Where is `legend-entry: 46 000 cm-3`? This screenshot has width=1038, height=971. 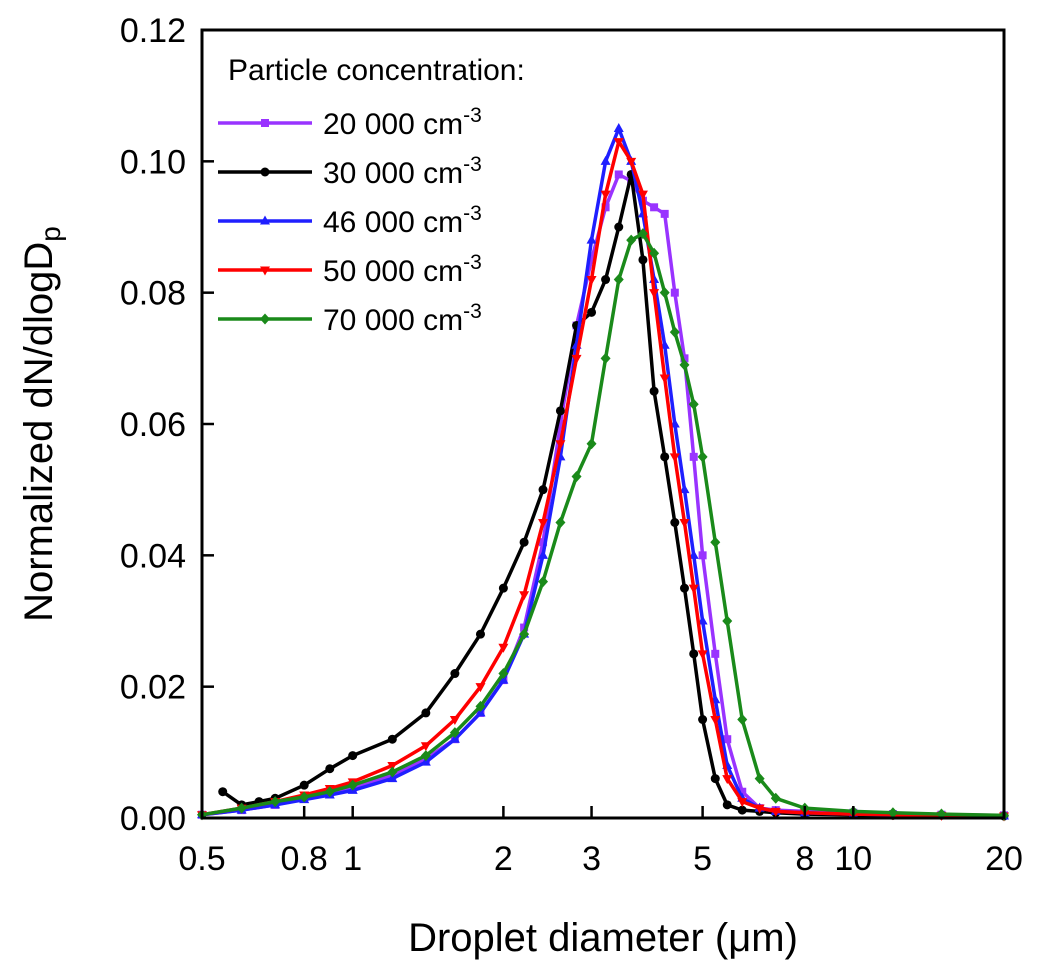 legend-entry: 46 000 cm-3 is located at coordinates (350, 220).